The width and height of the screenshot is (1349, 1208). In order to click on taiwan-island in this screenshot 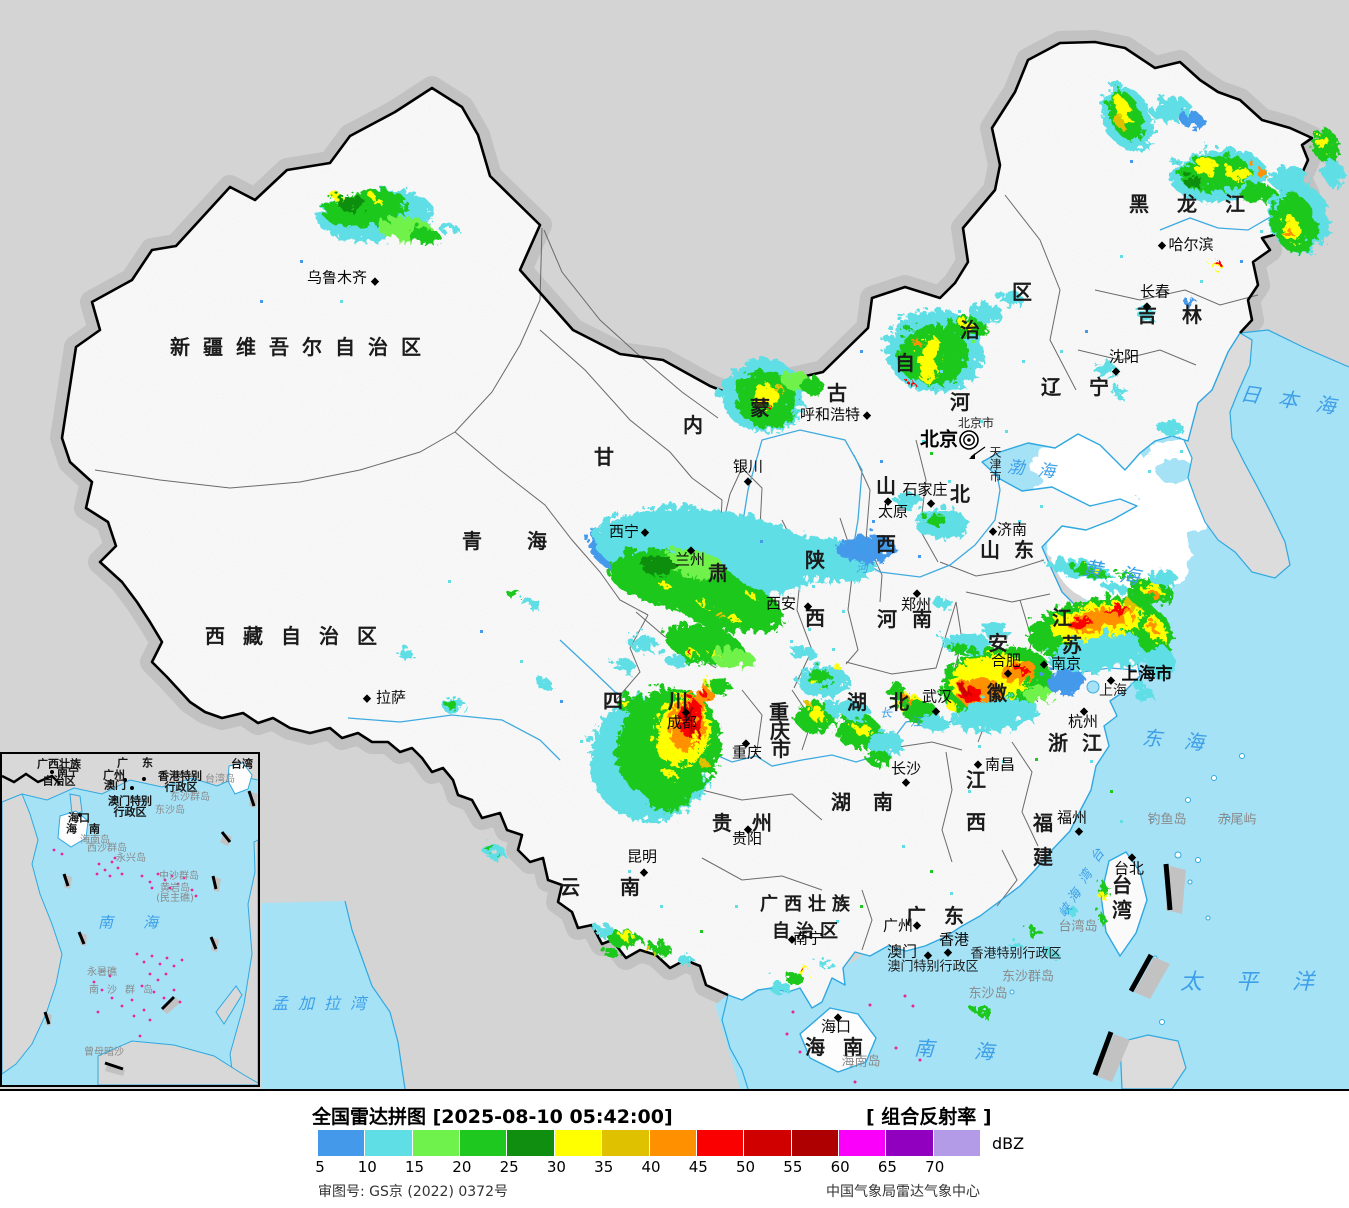, I will do `click(1124, 904)`.